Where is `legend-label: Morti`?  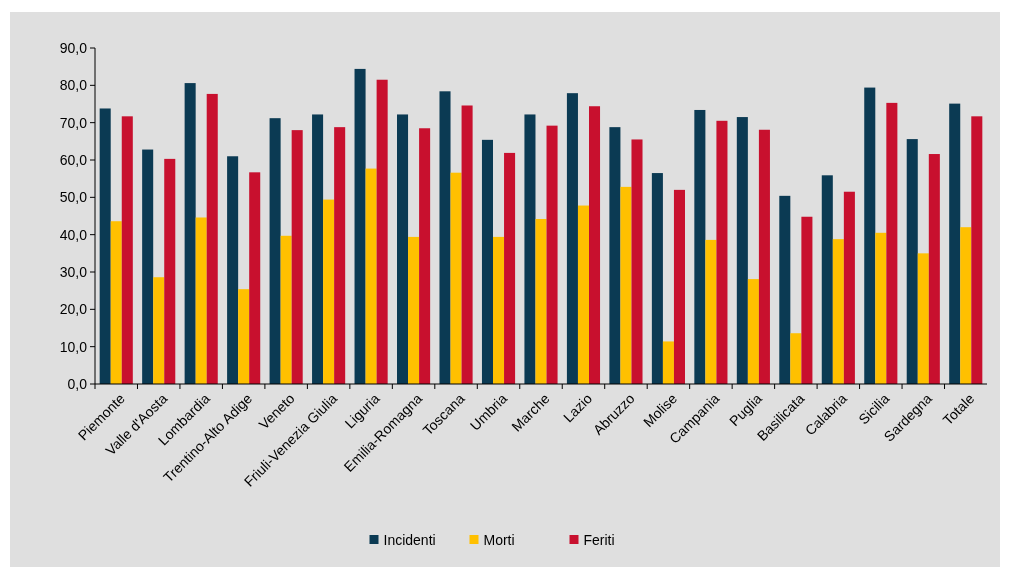
legend-label: Morti is located at coordinates (499, 539).